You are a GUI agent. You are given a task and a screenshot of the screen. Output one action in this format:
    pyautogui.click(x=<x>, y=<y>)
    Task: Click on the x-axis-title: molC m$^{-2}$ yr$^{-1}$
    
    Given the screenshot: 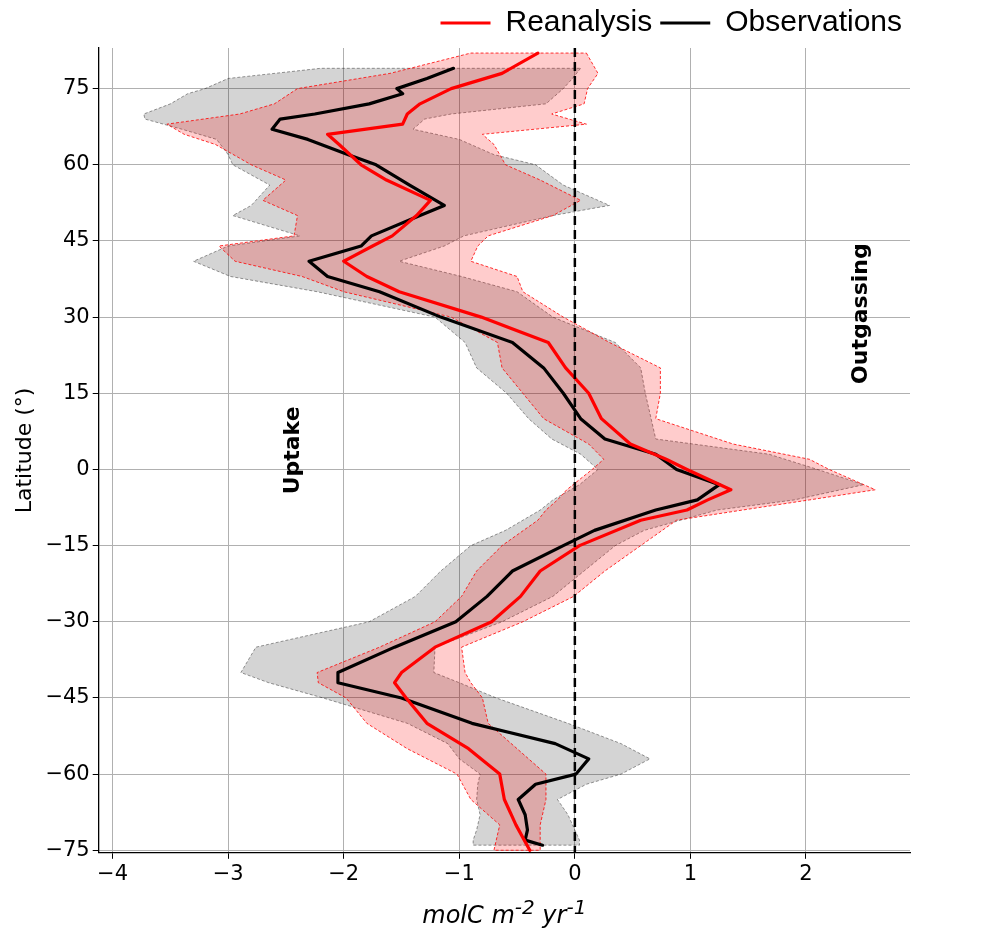 What is the action you would take?
    pyautogui.click(x=504, y=912)
    